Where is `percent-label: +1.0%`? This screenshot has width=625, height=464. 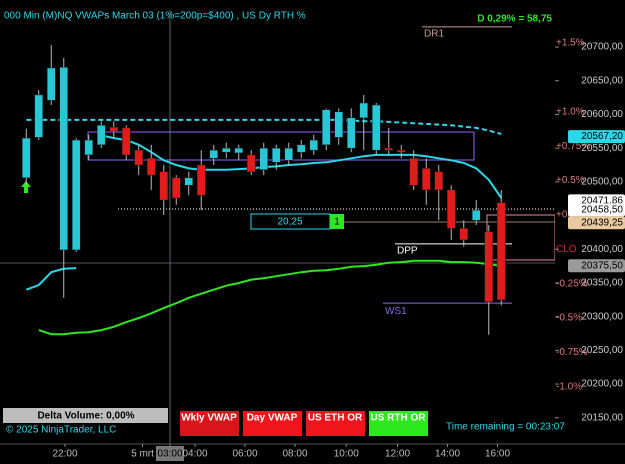 percent-label: +1.0% is located at coordinates (570, 111).